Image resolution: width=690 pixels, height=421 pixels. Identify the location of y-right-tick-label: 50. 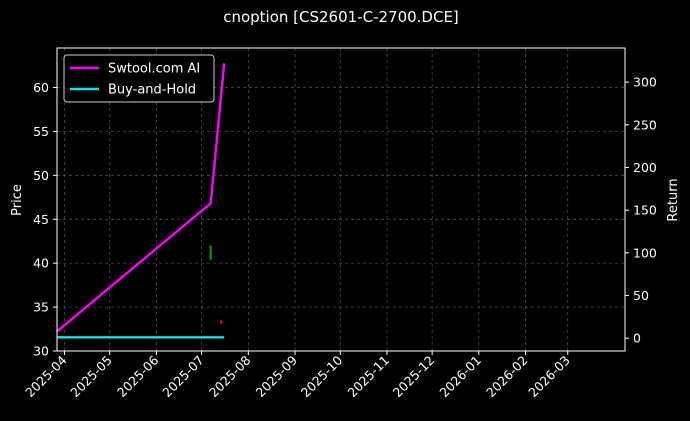
(641, 295).